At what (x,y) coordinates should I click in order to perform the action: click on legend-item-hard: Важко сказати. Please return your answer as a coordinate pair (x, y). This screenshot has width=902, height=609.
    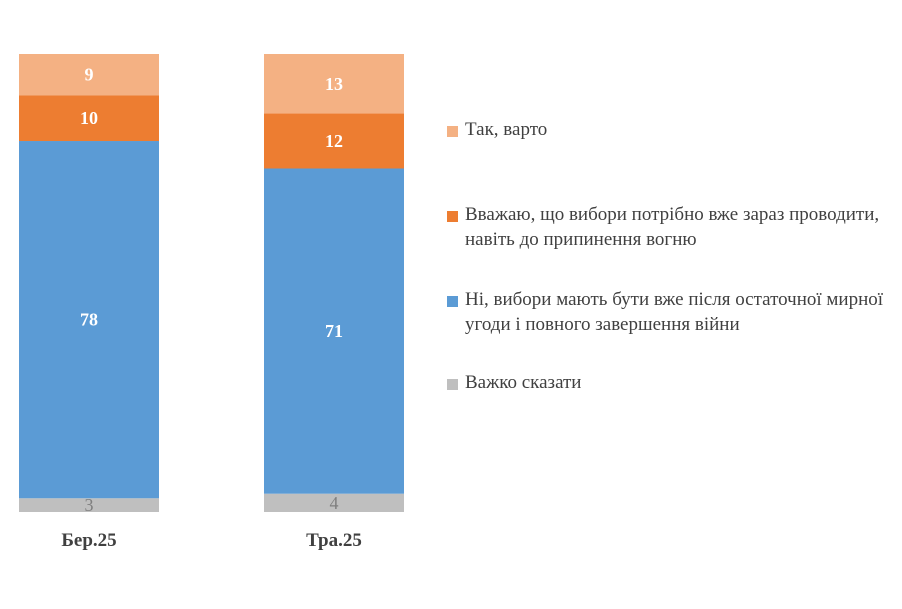
    Looking at the image, I should click on (666, 382).